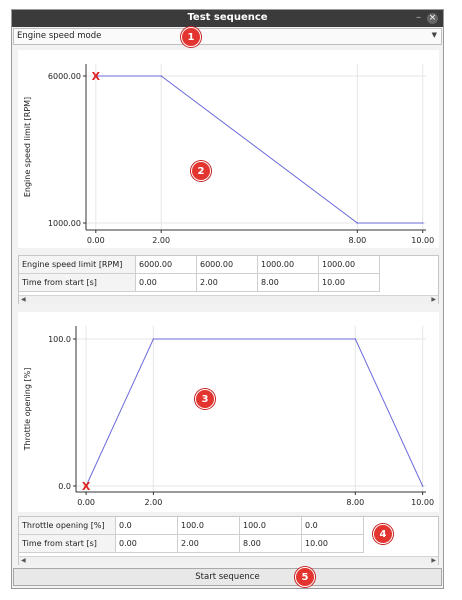 This screenshot has height=600, width=462. Describe the element at coordinates (227, 577) in the screenshot. I see `start-sequence-button: Start sequence` at that location.